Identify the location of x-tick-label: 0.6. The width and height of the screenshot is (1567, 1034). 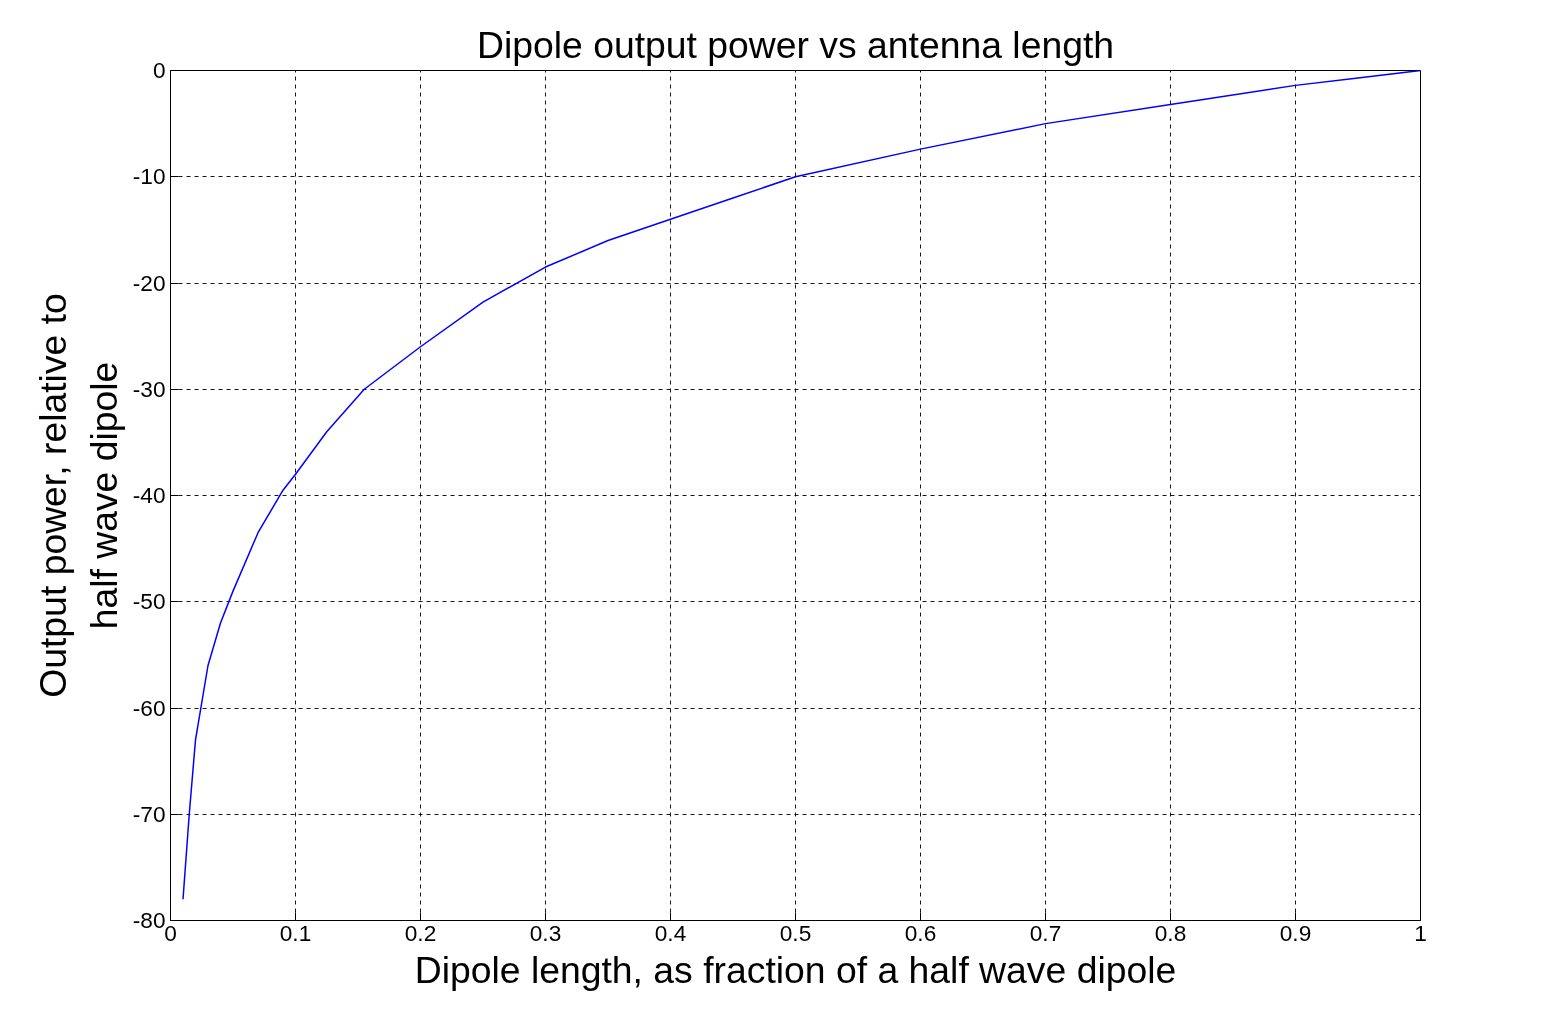
(920, 932).